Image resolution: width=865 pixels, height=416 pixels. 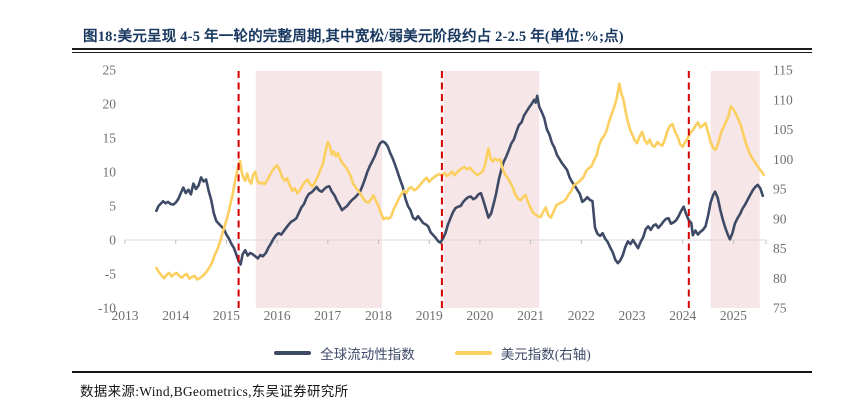 What do you see at coordinates (733, 315) in the screenshot?
I see `x-axis-label: 2025` at bounding box center [733, 315].